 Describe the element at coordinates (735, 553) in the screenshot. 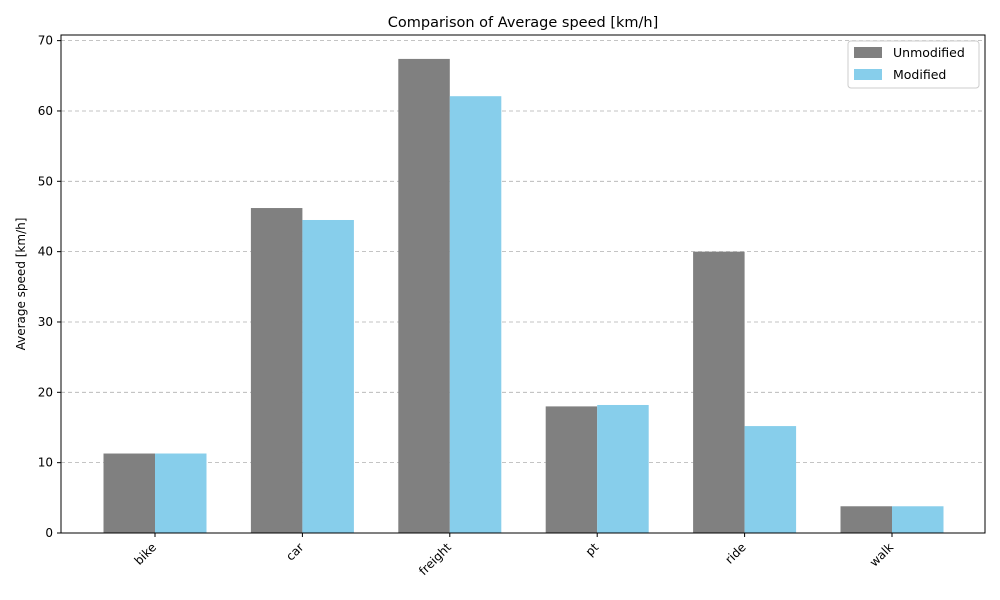

I see `x-tick-label: ride` at that location.